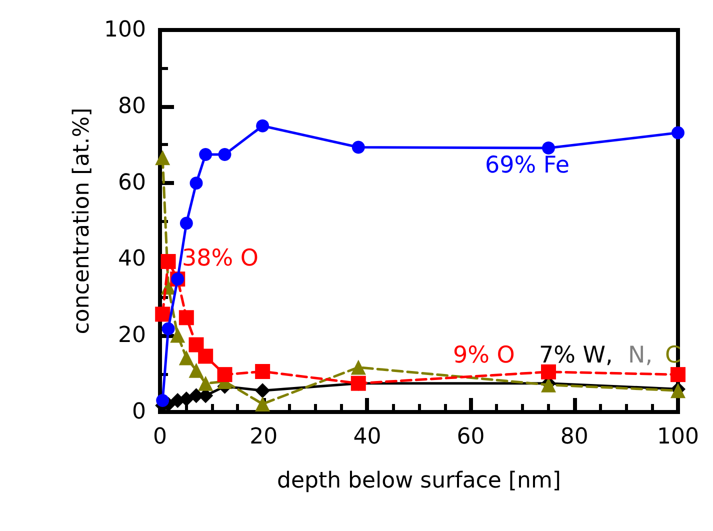  What do you see at coordinates (264, 437) in the screenshot?
I see `x-tick-label: 20` at bounding box center [264, 437].